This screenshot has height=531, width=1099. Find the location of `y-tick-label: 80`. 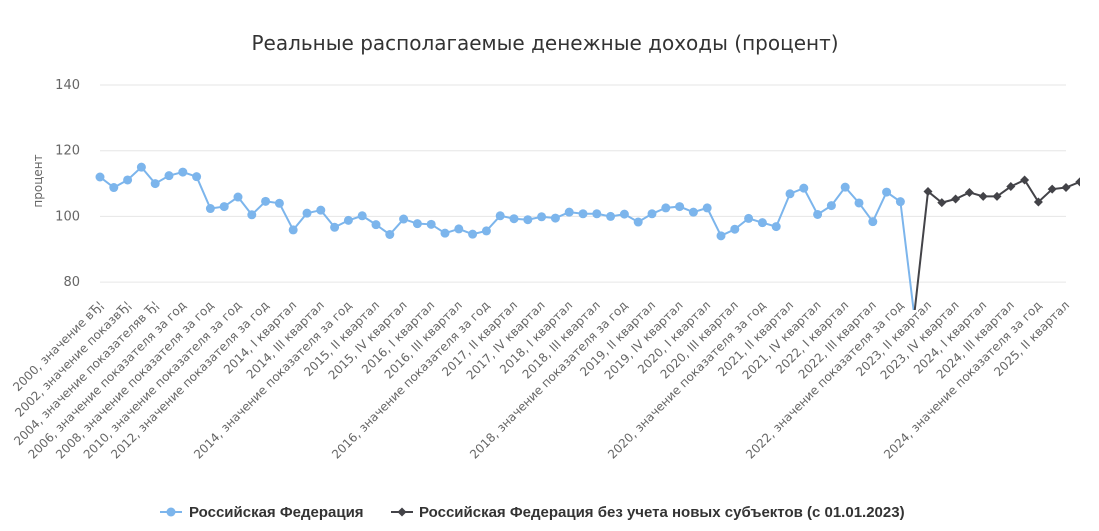

y-tick-label: 80 is located at coordinates (71, 282).